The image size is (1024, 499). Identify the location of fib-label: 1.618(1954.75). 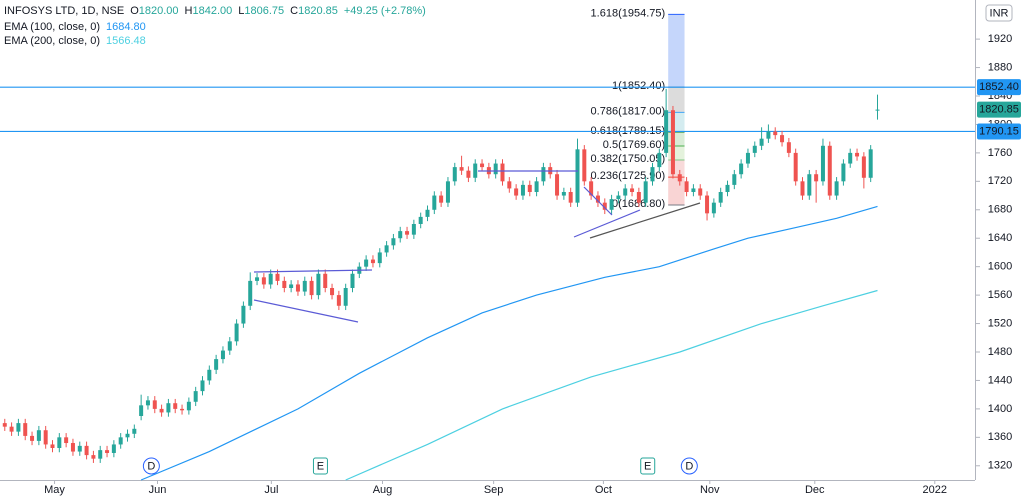
(628, 13).